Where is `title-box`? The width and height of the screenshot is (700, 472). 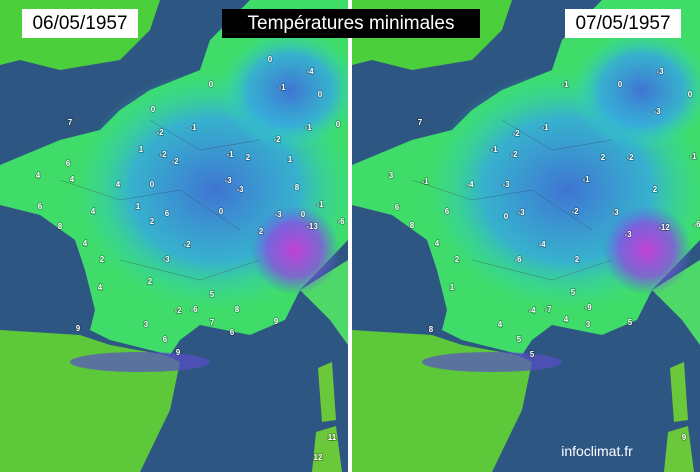 title-box is located at coordinates (351, 23).